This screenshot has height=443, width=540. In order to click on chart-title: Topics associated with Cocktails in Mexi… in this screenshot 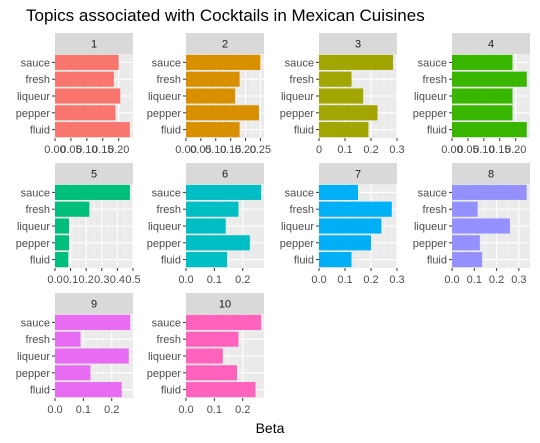, I will do `click(225, 15)`.